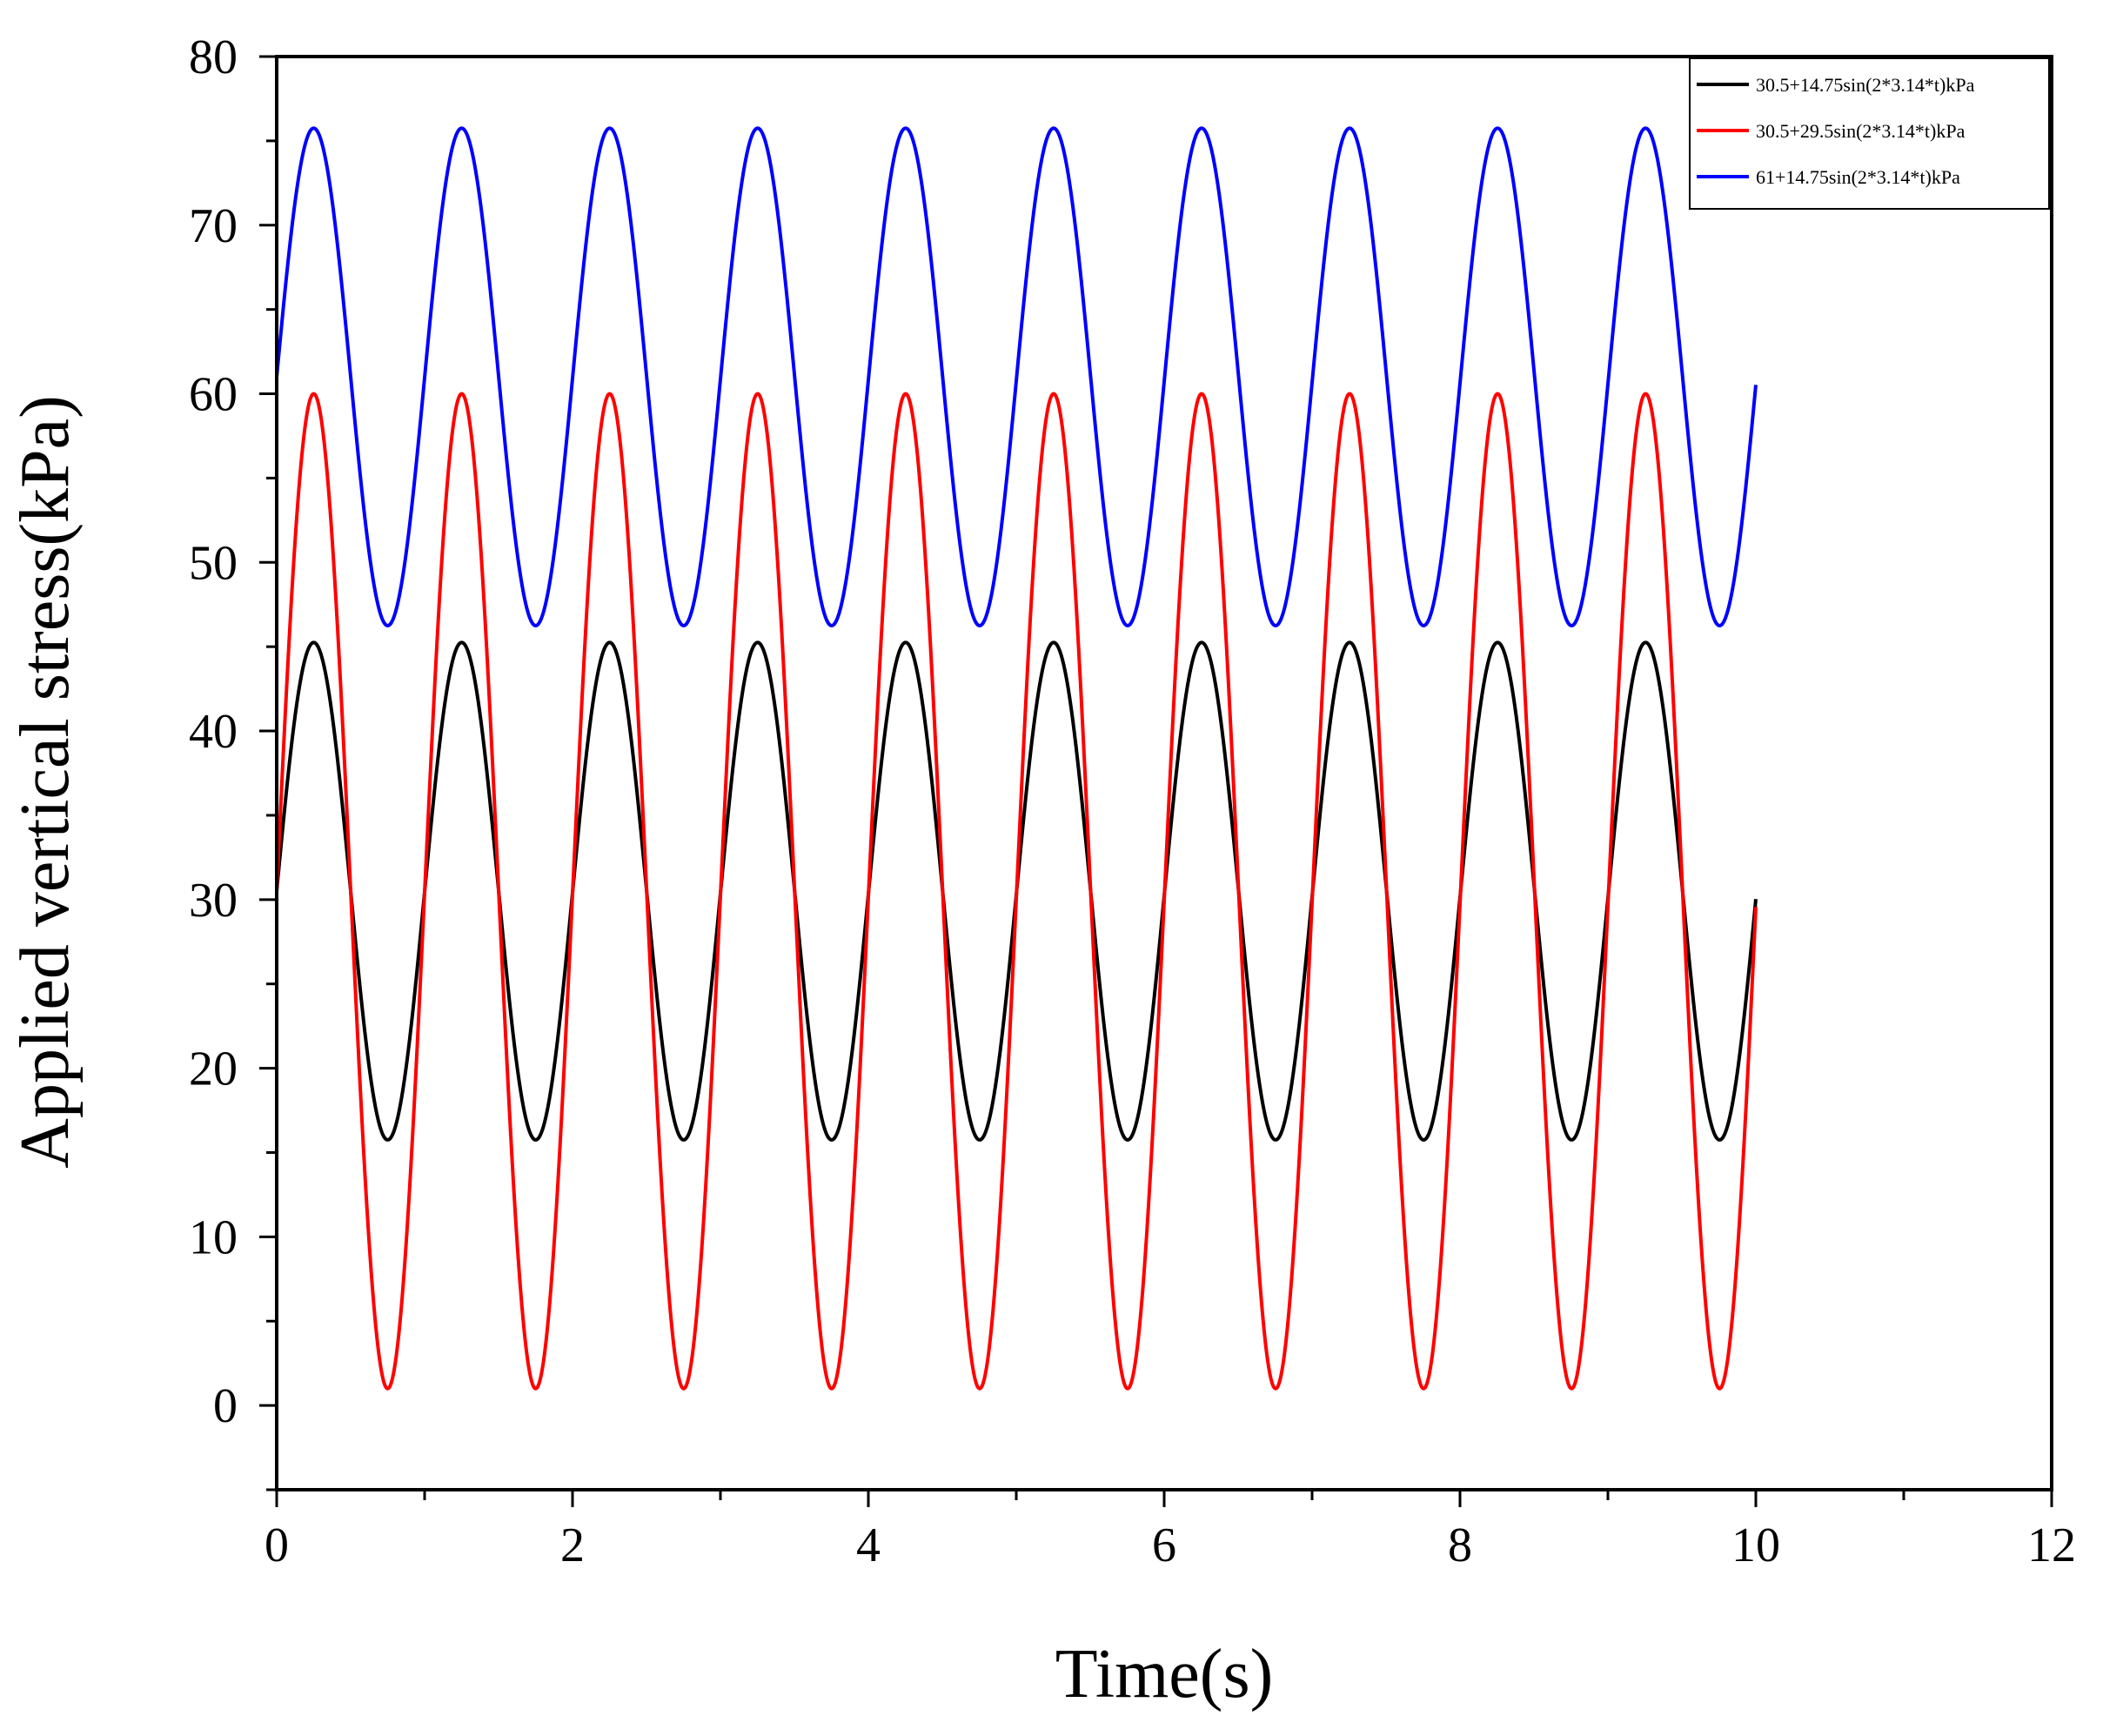 This screenshot has height=1736, width=2103. I want to click on x-tick-label: 10, so click(1755, 1545).